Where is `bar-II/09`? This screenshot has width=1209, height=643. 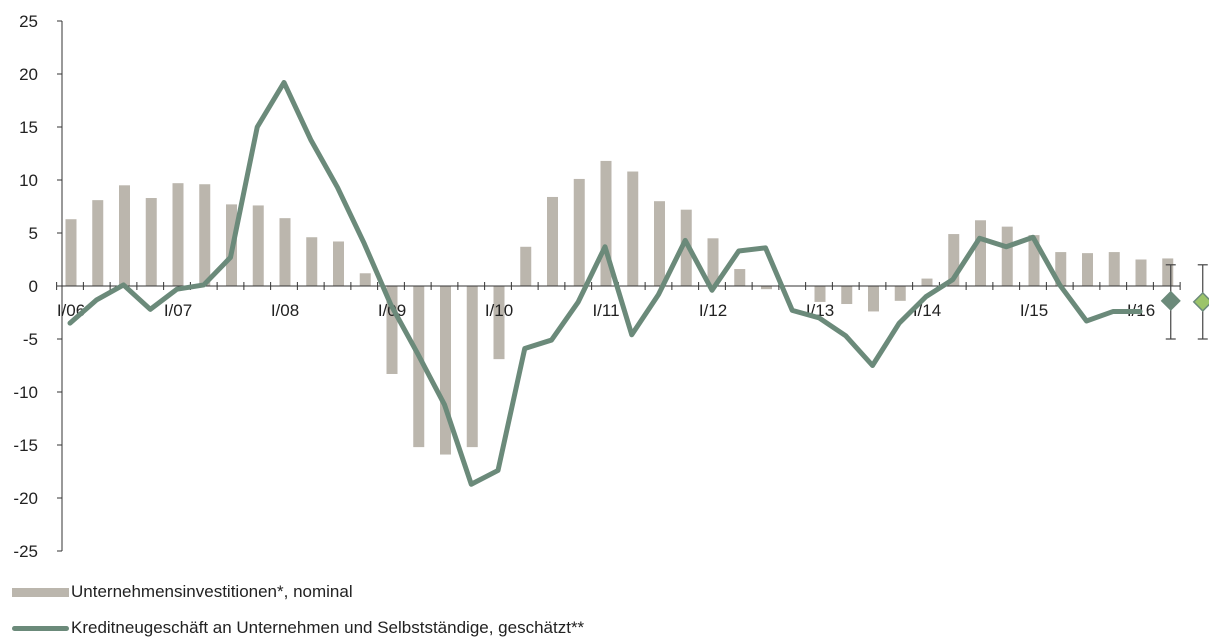 bar-II/09 is located at coordinates (419, 367).